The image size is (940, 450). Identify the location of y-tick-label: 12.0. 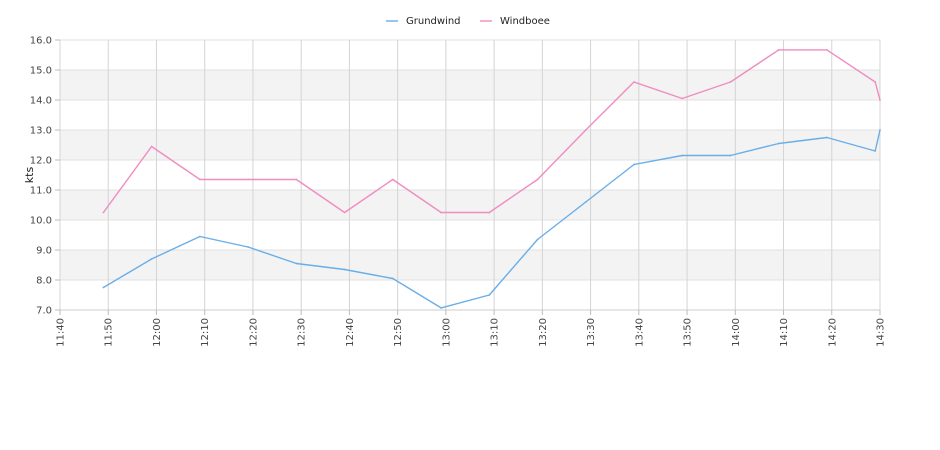
(41, 161).